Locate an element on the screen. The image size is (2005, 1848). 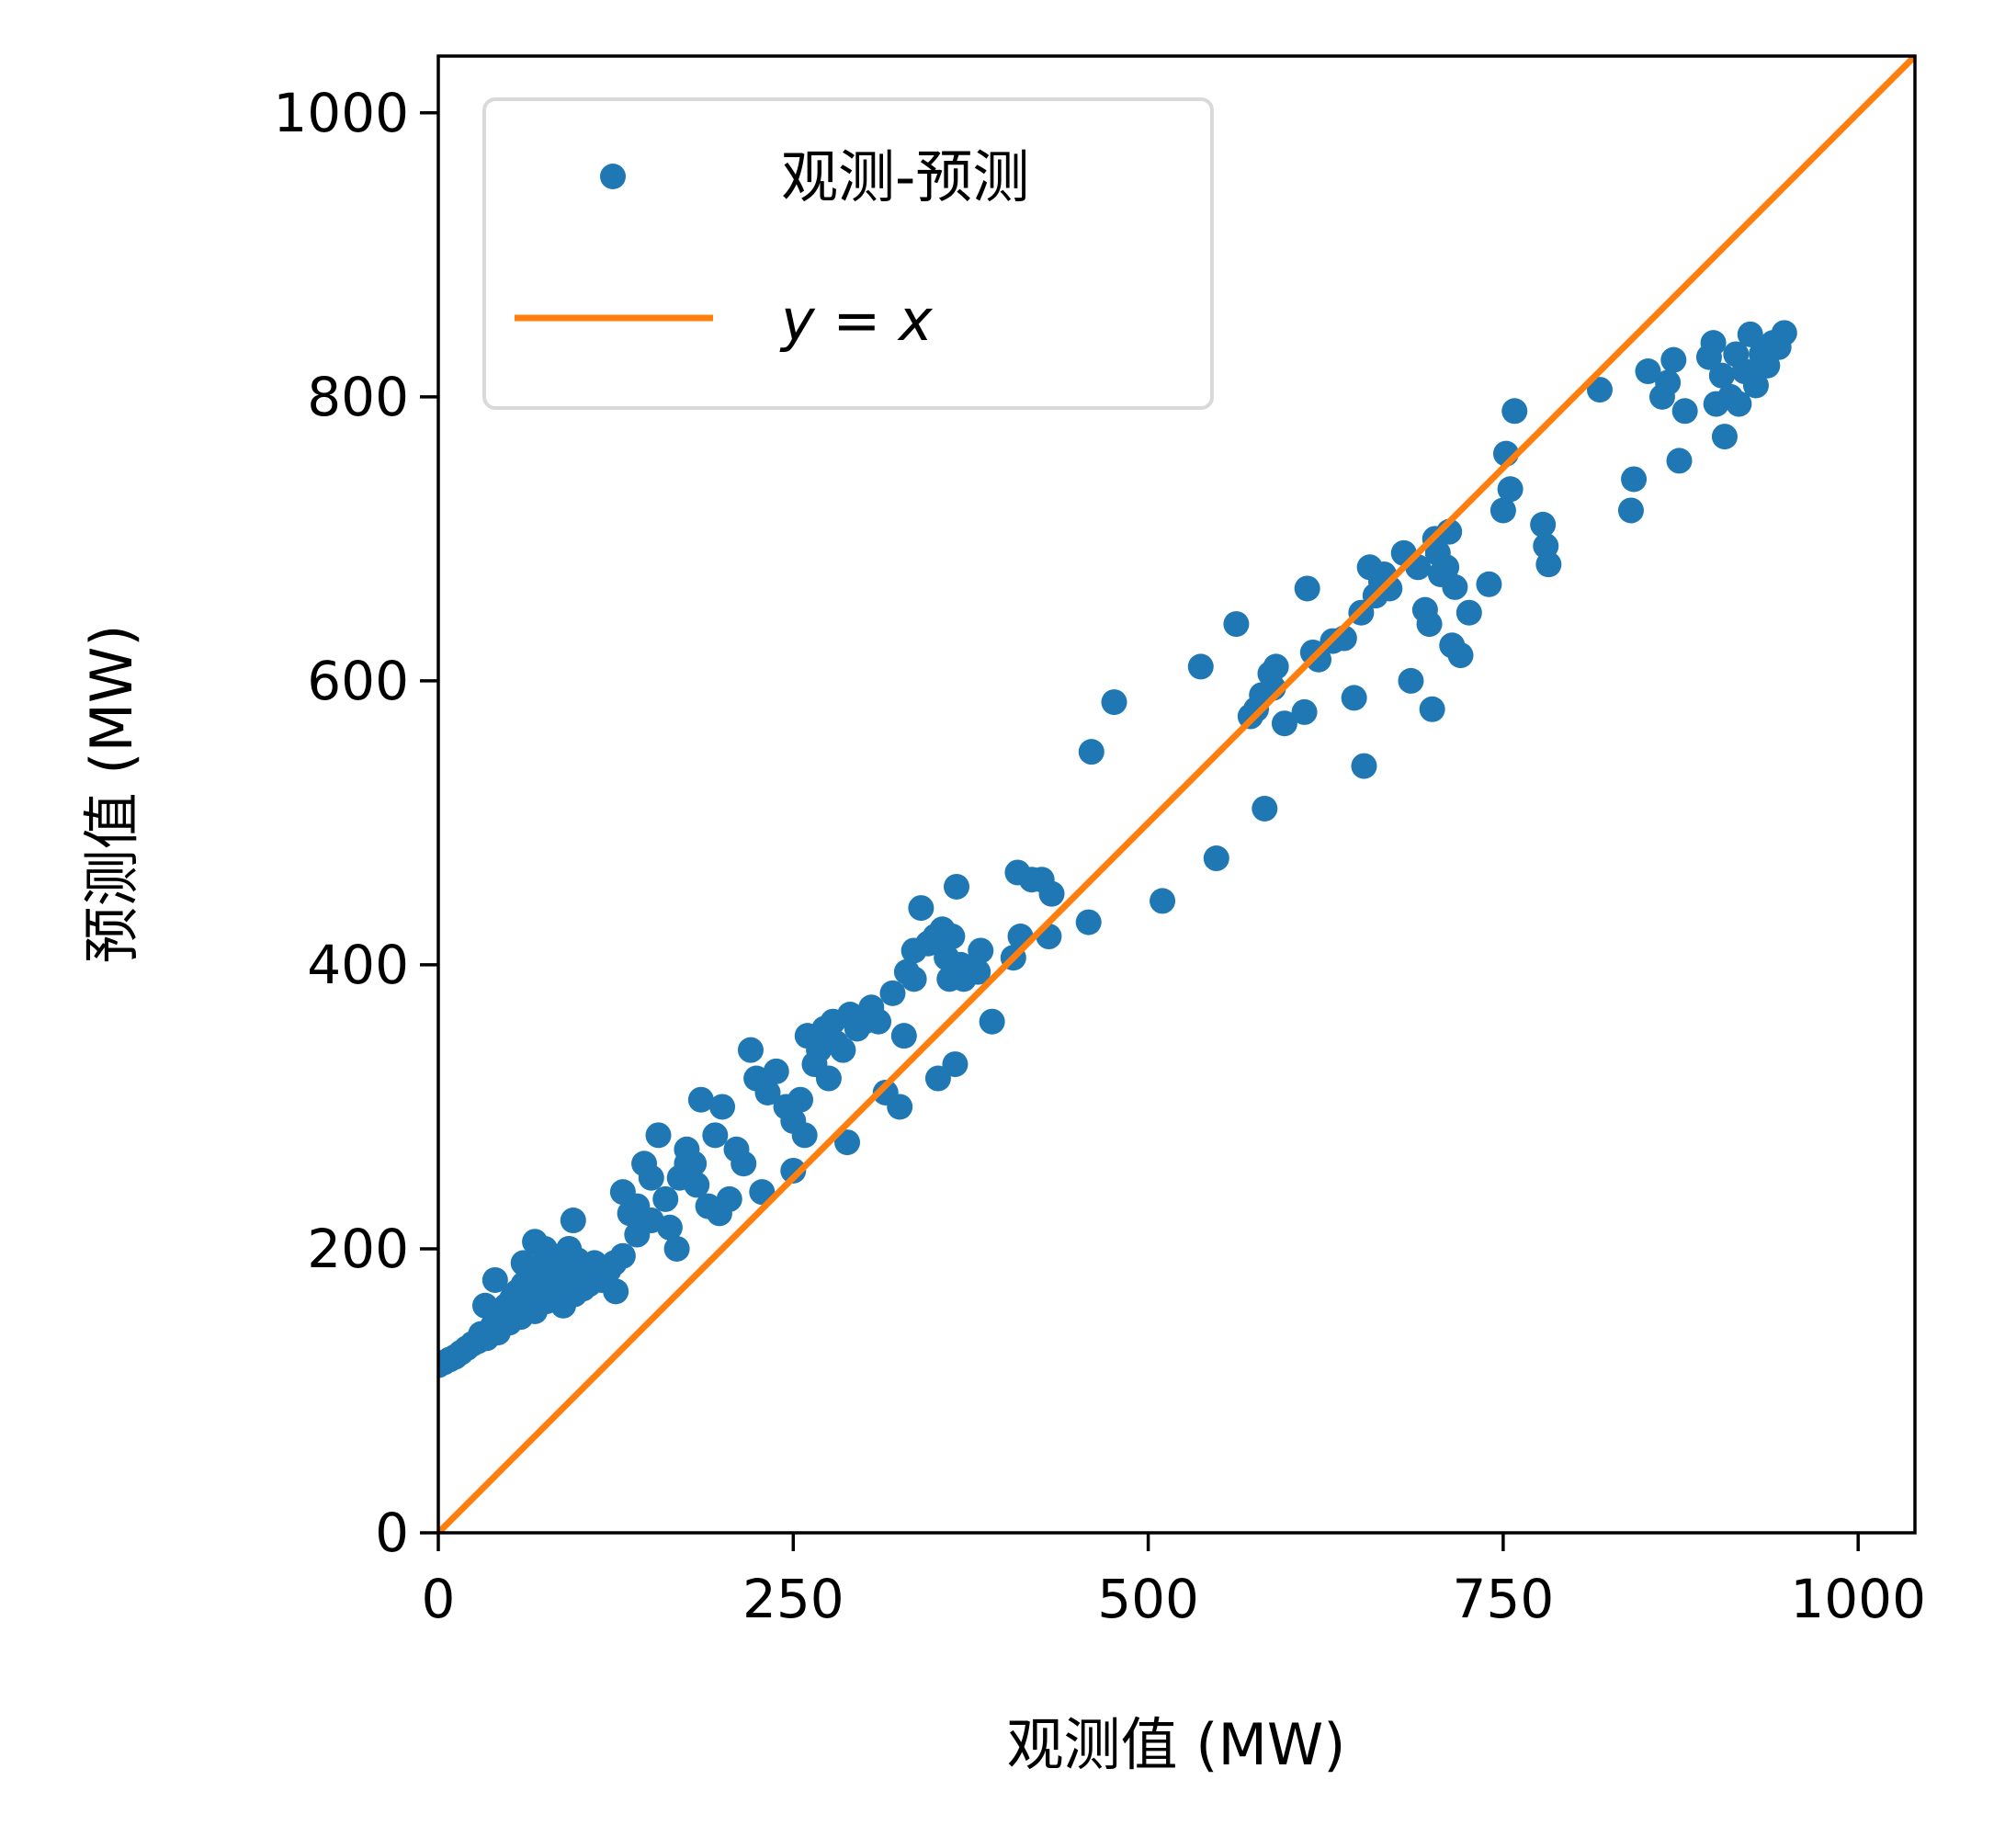
y-tick-label: 0 is located at coordinates (392, 1533).